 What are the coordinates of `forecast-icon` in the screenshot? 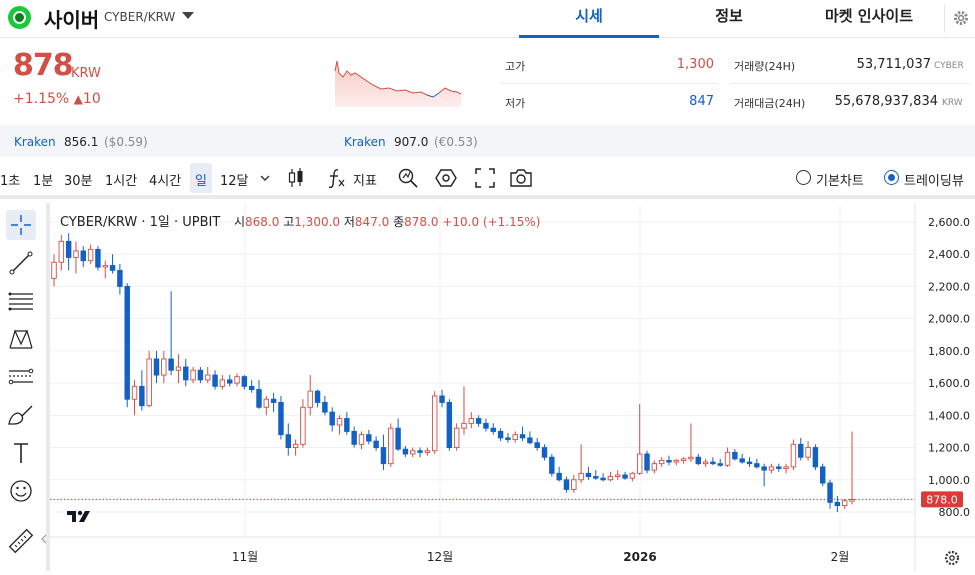 It's located at (21, 377).